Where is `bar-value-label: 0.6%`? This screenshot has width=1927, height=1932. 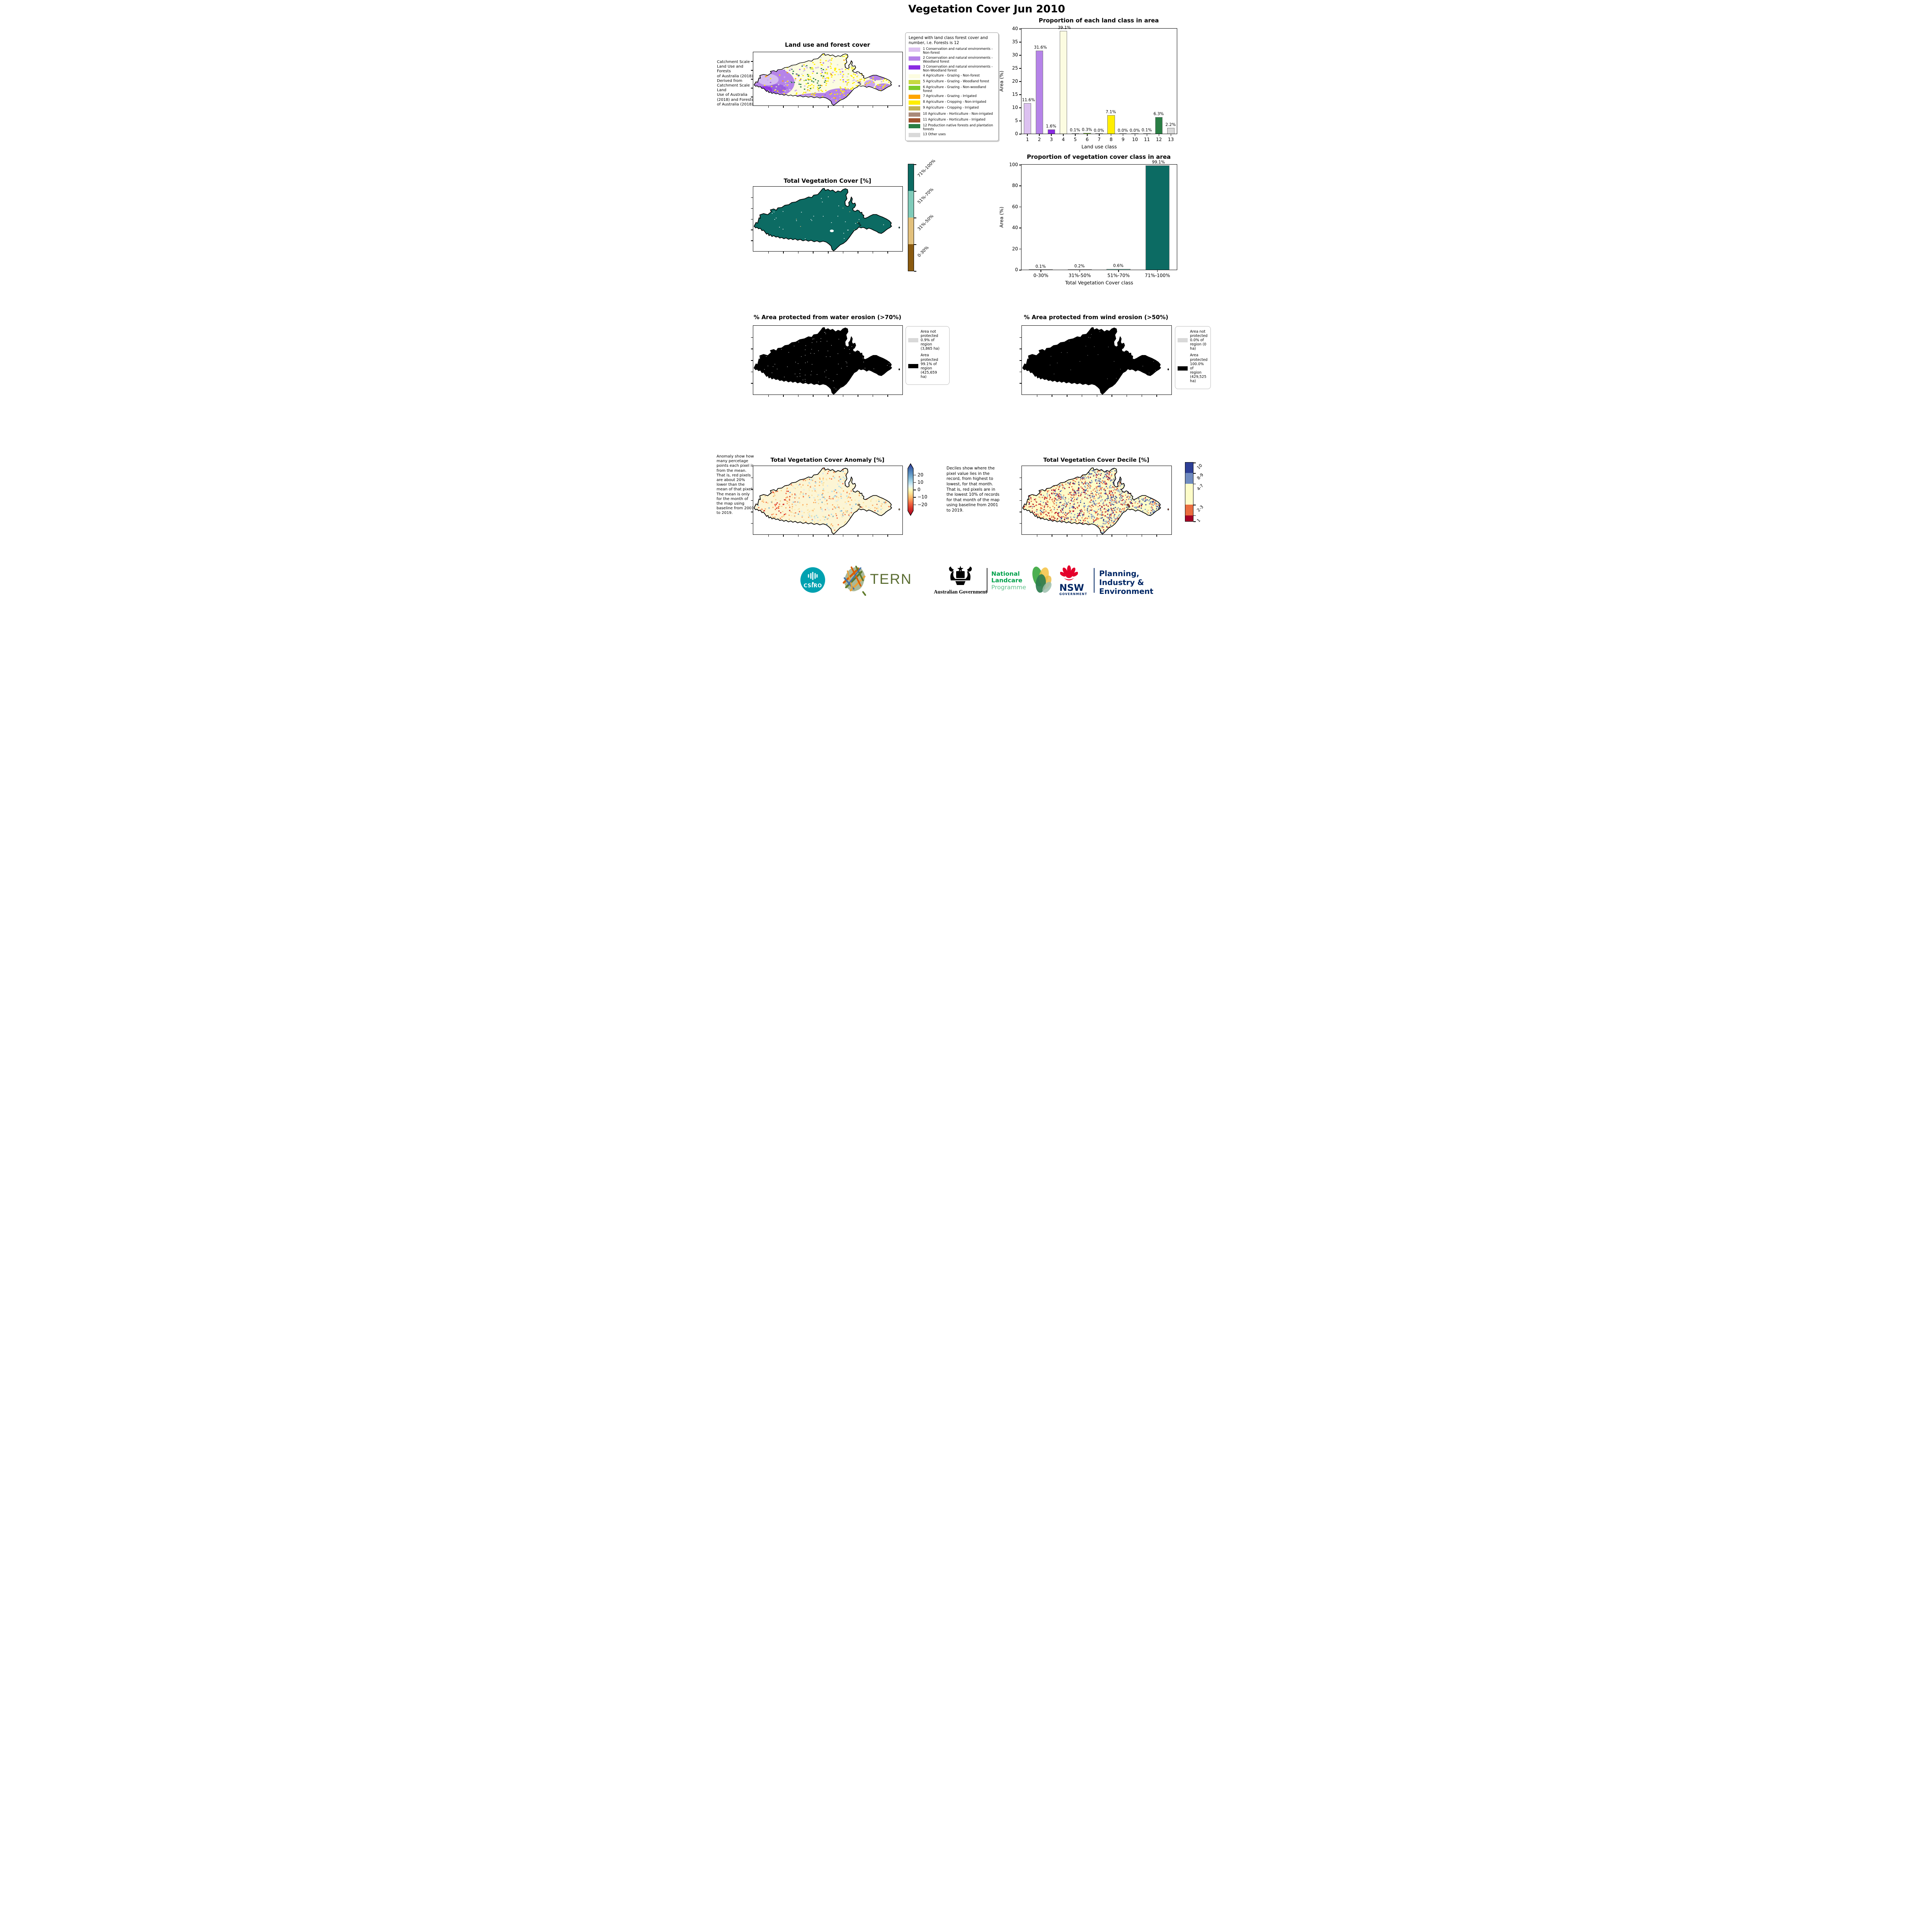
bar-value-label: 0.6% is located at coordinates (1118, 266).